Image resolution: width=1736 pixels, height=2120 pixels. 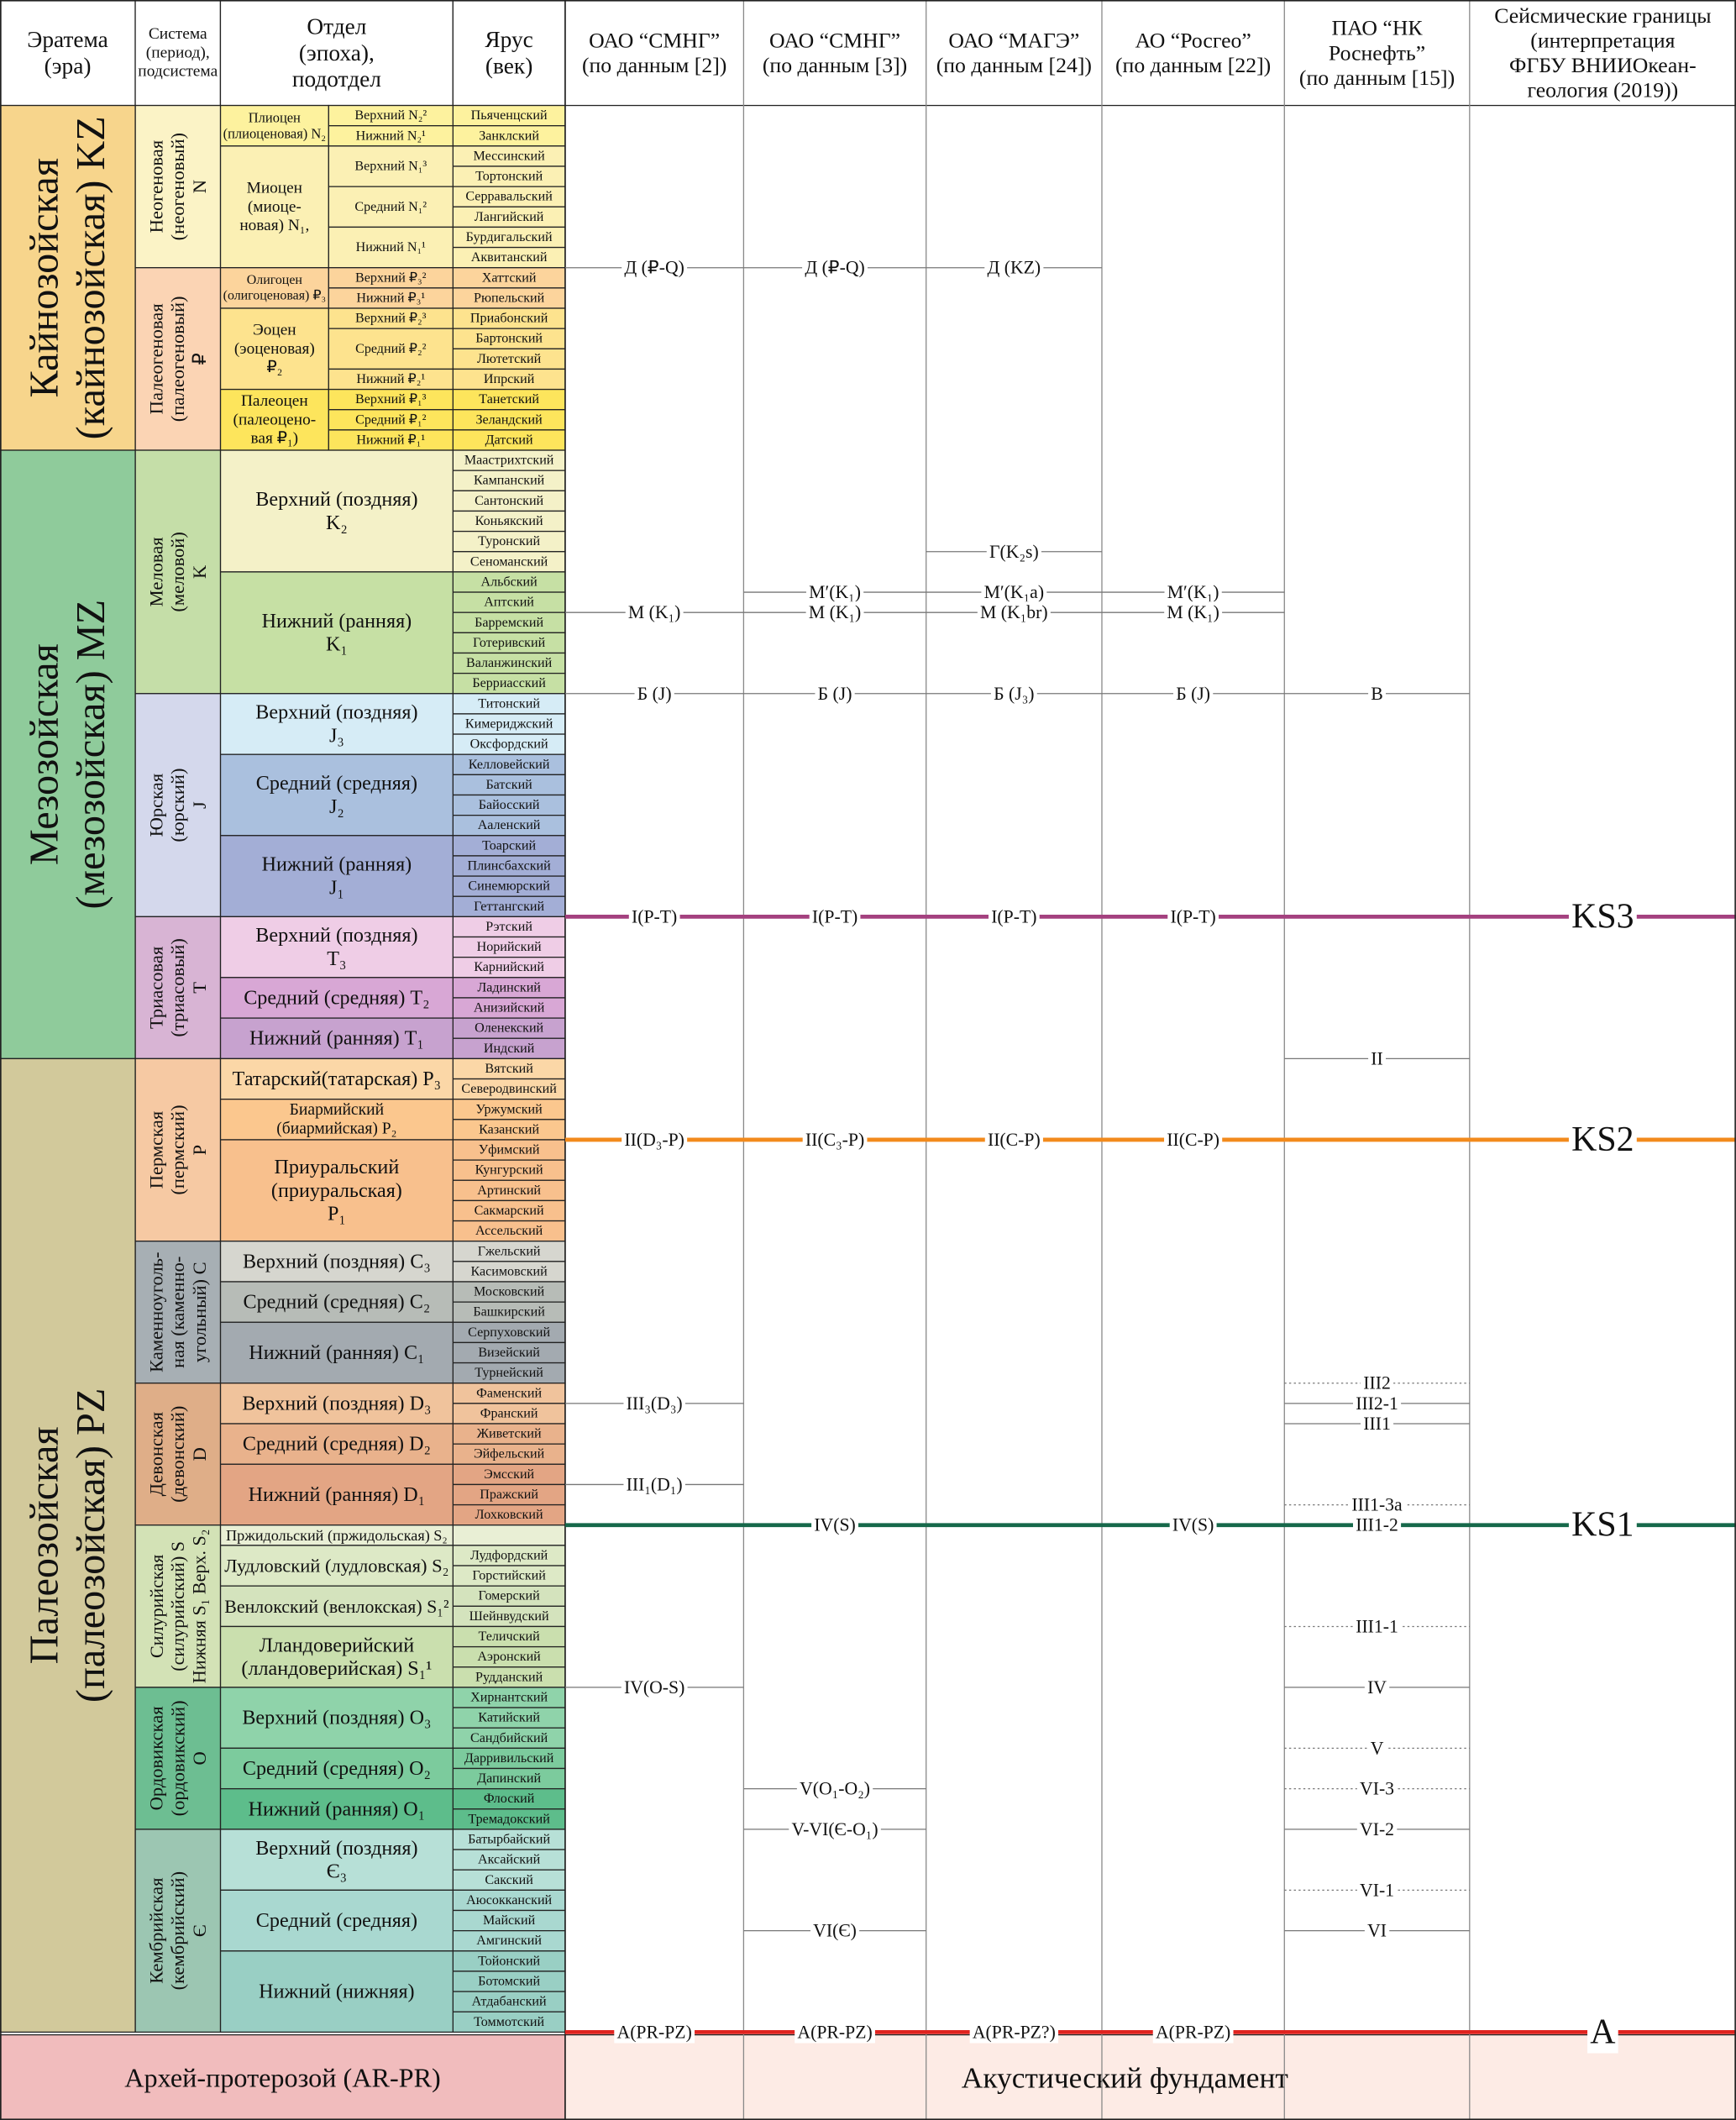 What do you see at coordinates (390, 379) in the screenshot?
I see `subseries-name: Нижний ₽₂¹` at bounding box center [390, 379].